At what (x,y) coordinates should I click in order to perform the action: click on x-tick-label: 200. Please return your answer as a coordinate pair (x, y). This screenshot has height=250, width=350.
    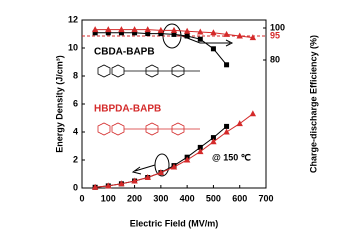
    Looking at the image, I should click on (134, 198).